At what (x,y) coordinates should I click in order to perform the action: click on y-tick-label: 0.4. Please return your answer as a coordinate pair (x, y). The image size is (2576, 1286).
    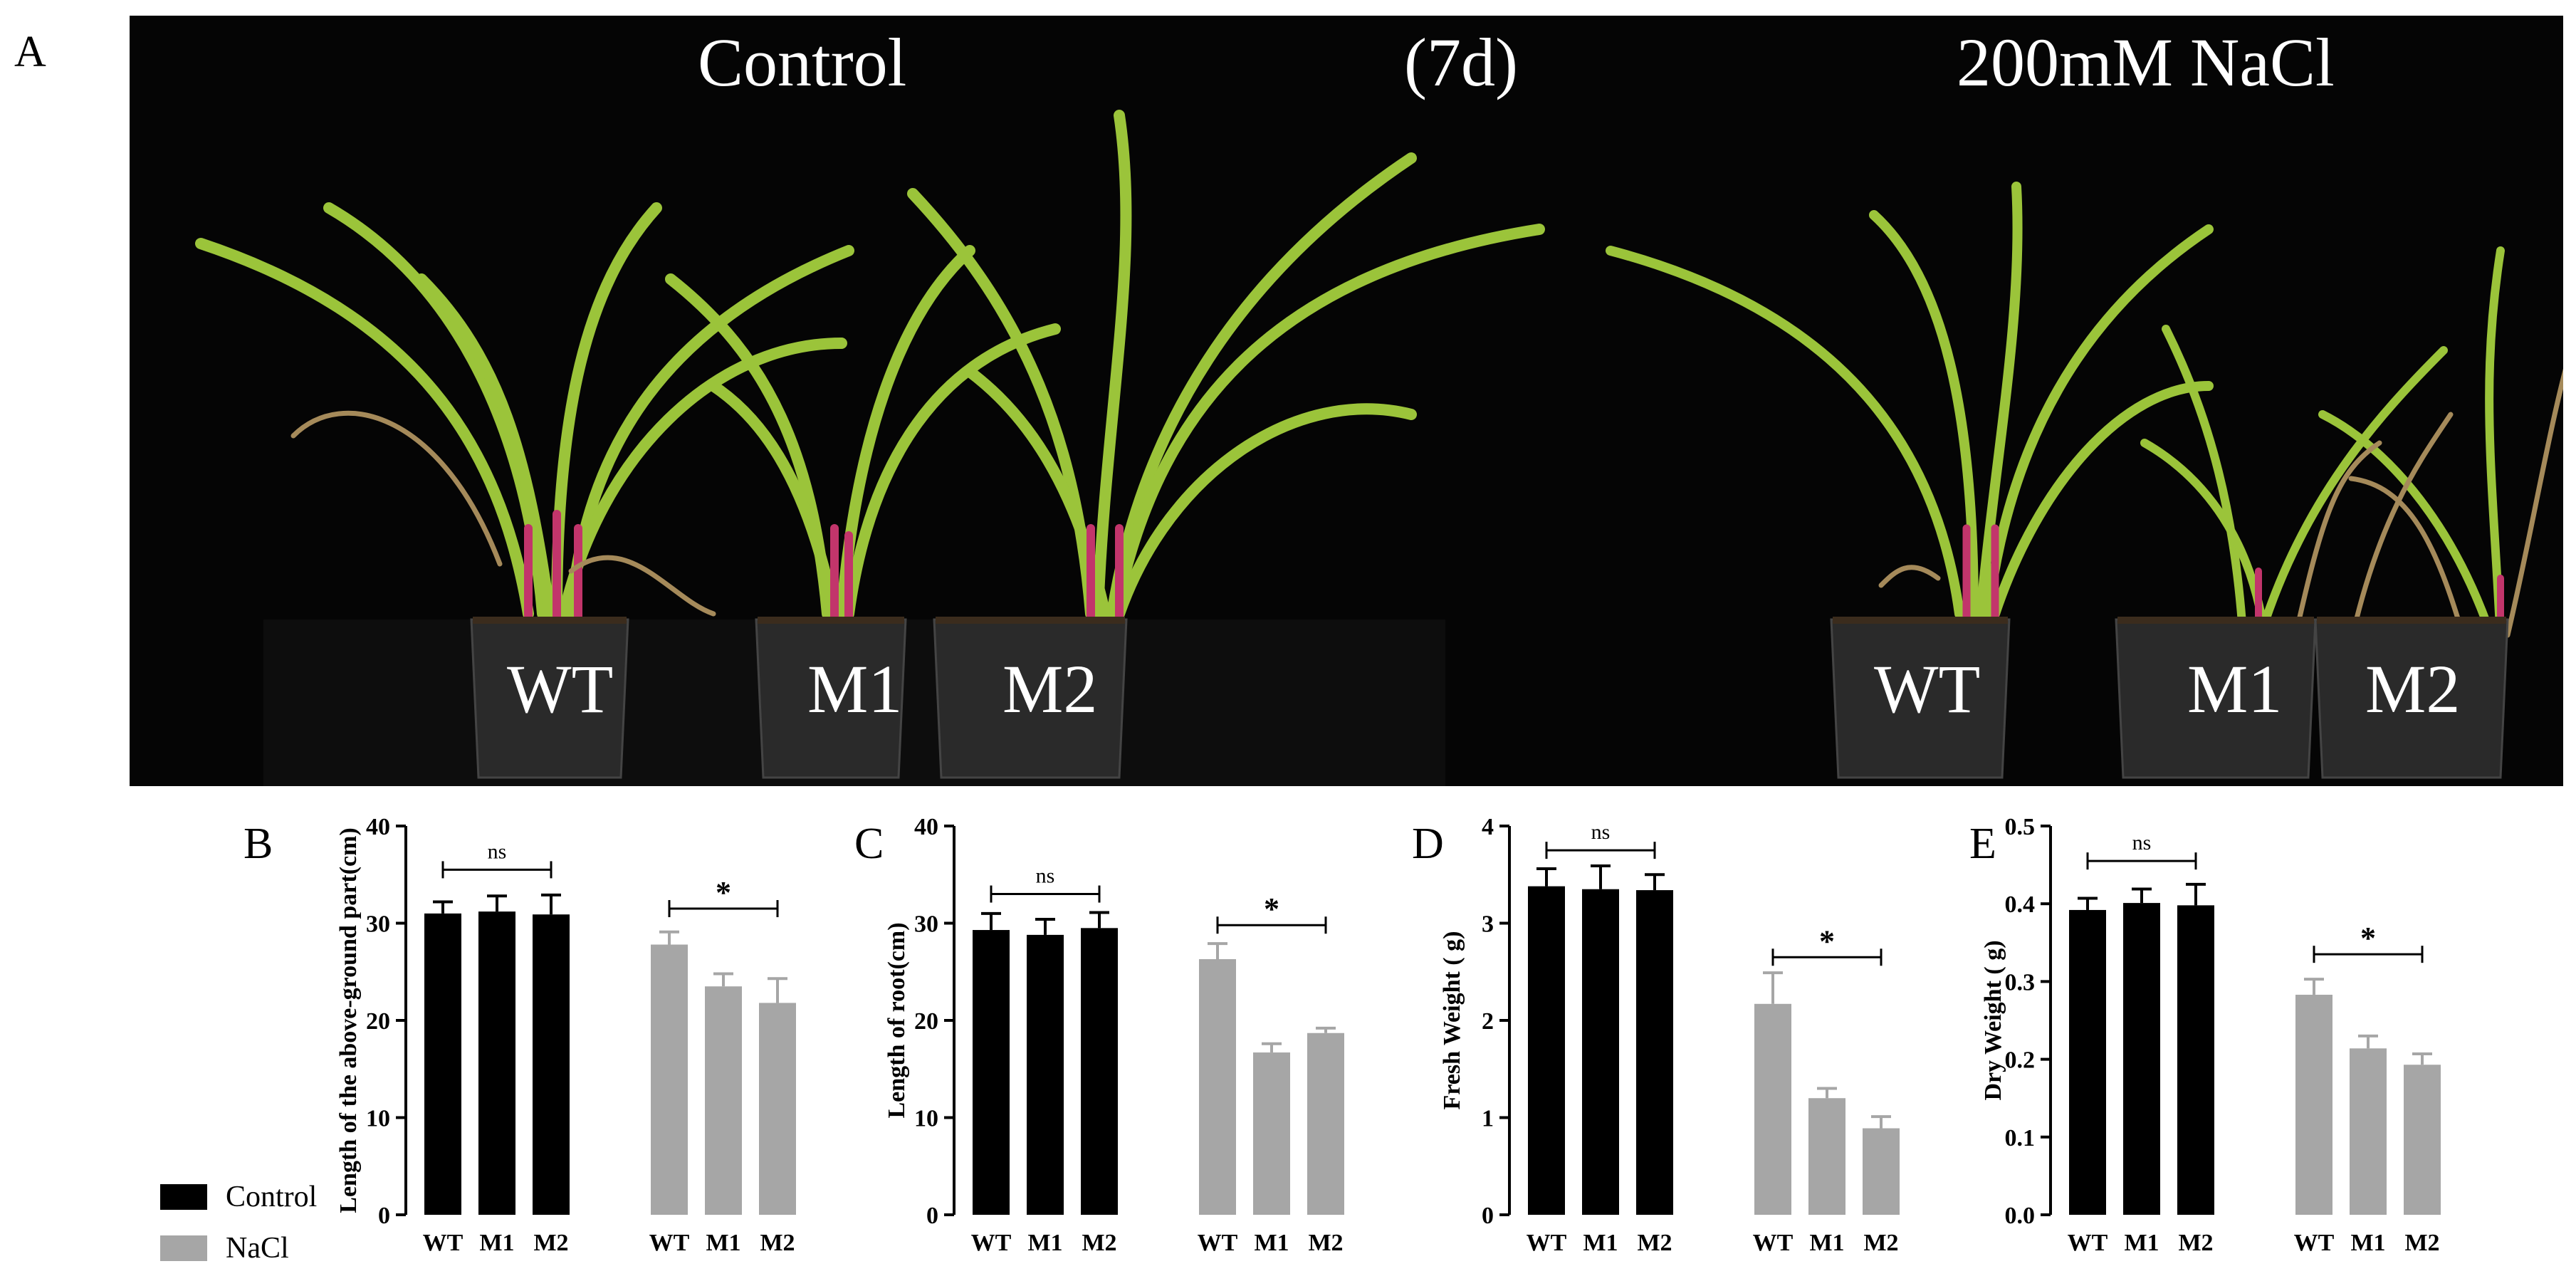
    Looking at the image, I should click on (2020, 905).